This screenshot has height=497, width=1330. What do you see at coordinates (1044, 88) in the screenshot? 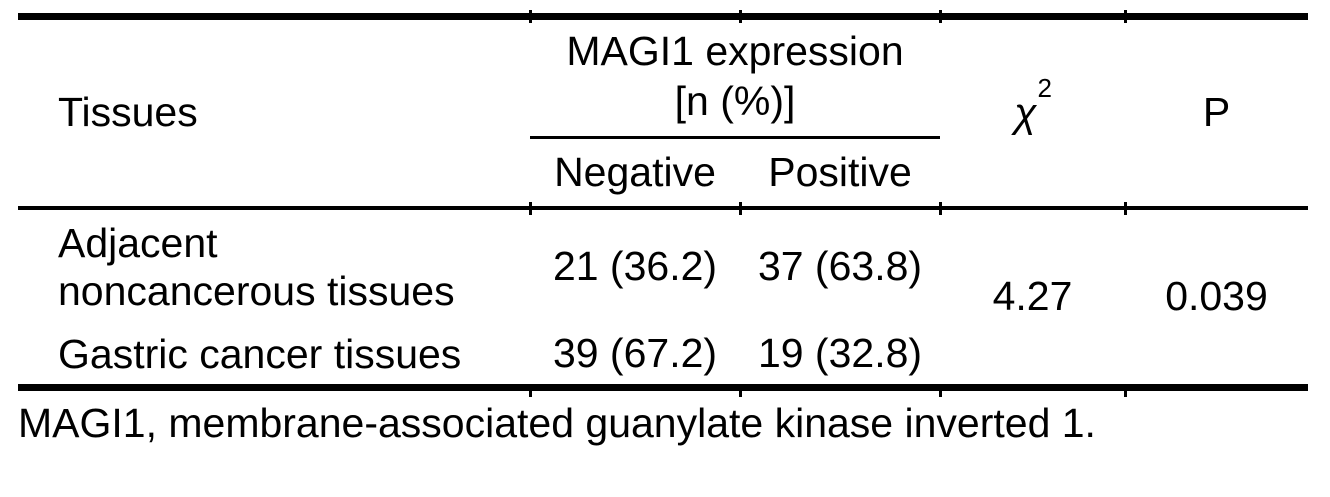
I see `chi-superscript: 2` at bounding box center [1044, 88].